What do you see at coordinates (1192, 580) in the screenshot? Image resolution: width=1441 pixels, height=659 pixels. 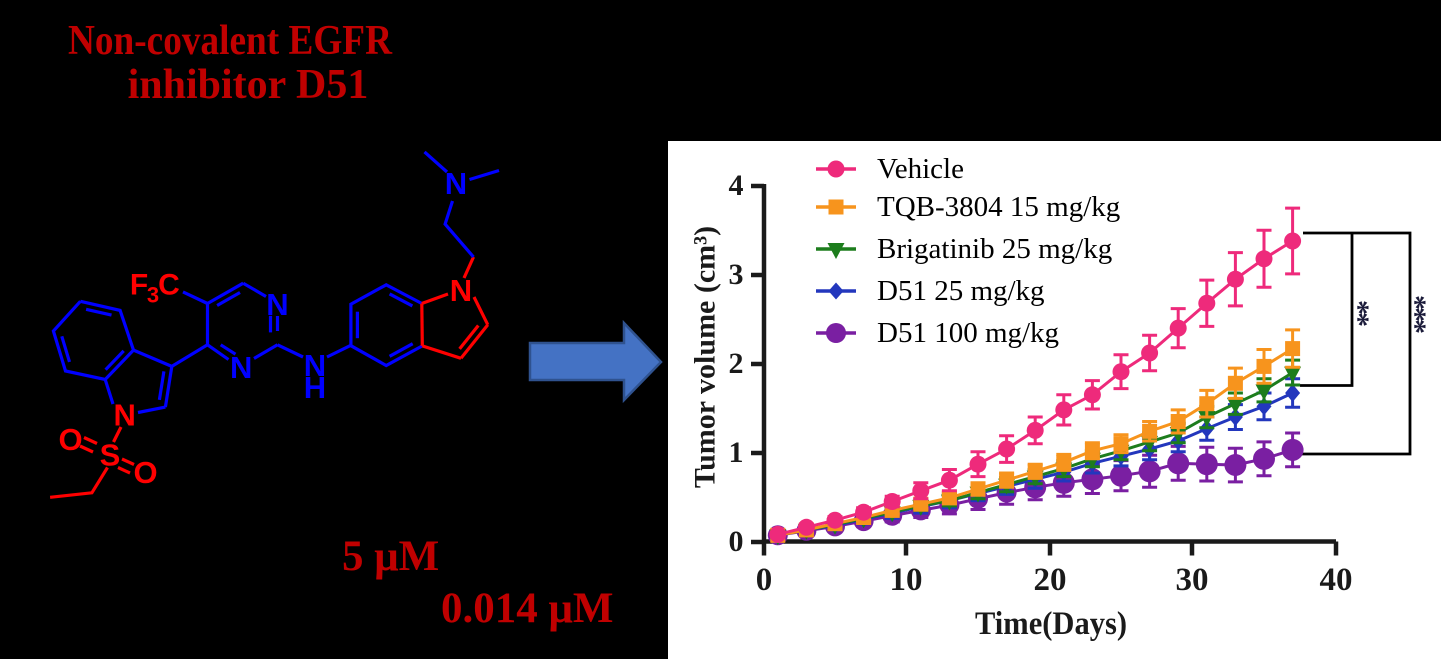 I see `svg-text: 30` at bounding box center [1192, 580].